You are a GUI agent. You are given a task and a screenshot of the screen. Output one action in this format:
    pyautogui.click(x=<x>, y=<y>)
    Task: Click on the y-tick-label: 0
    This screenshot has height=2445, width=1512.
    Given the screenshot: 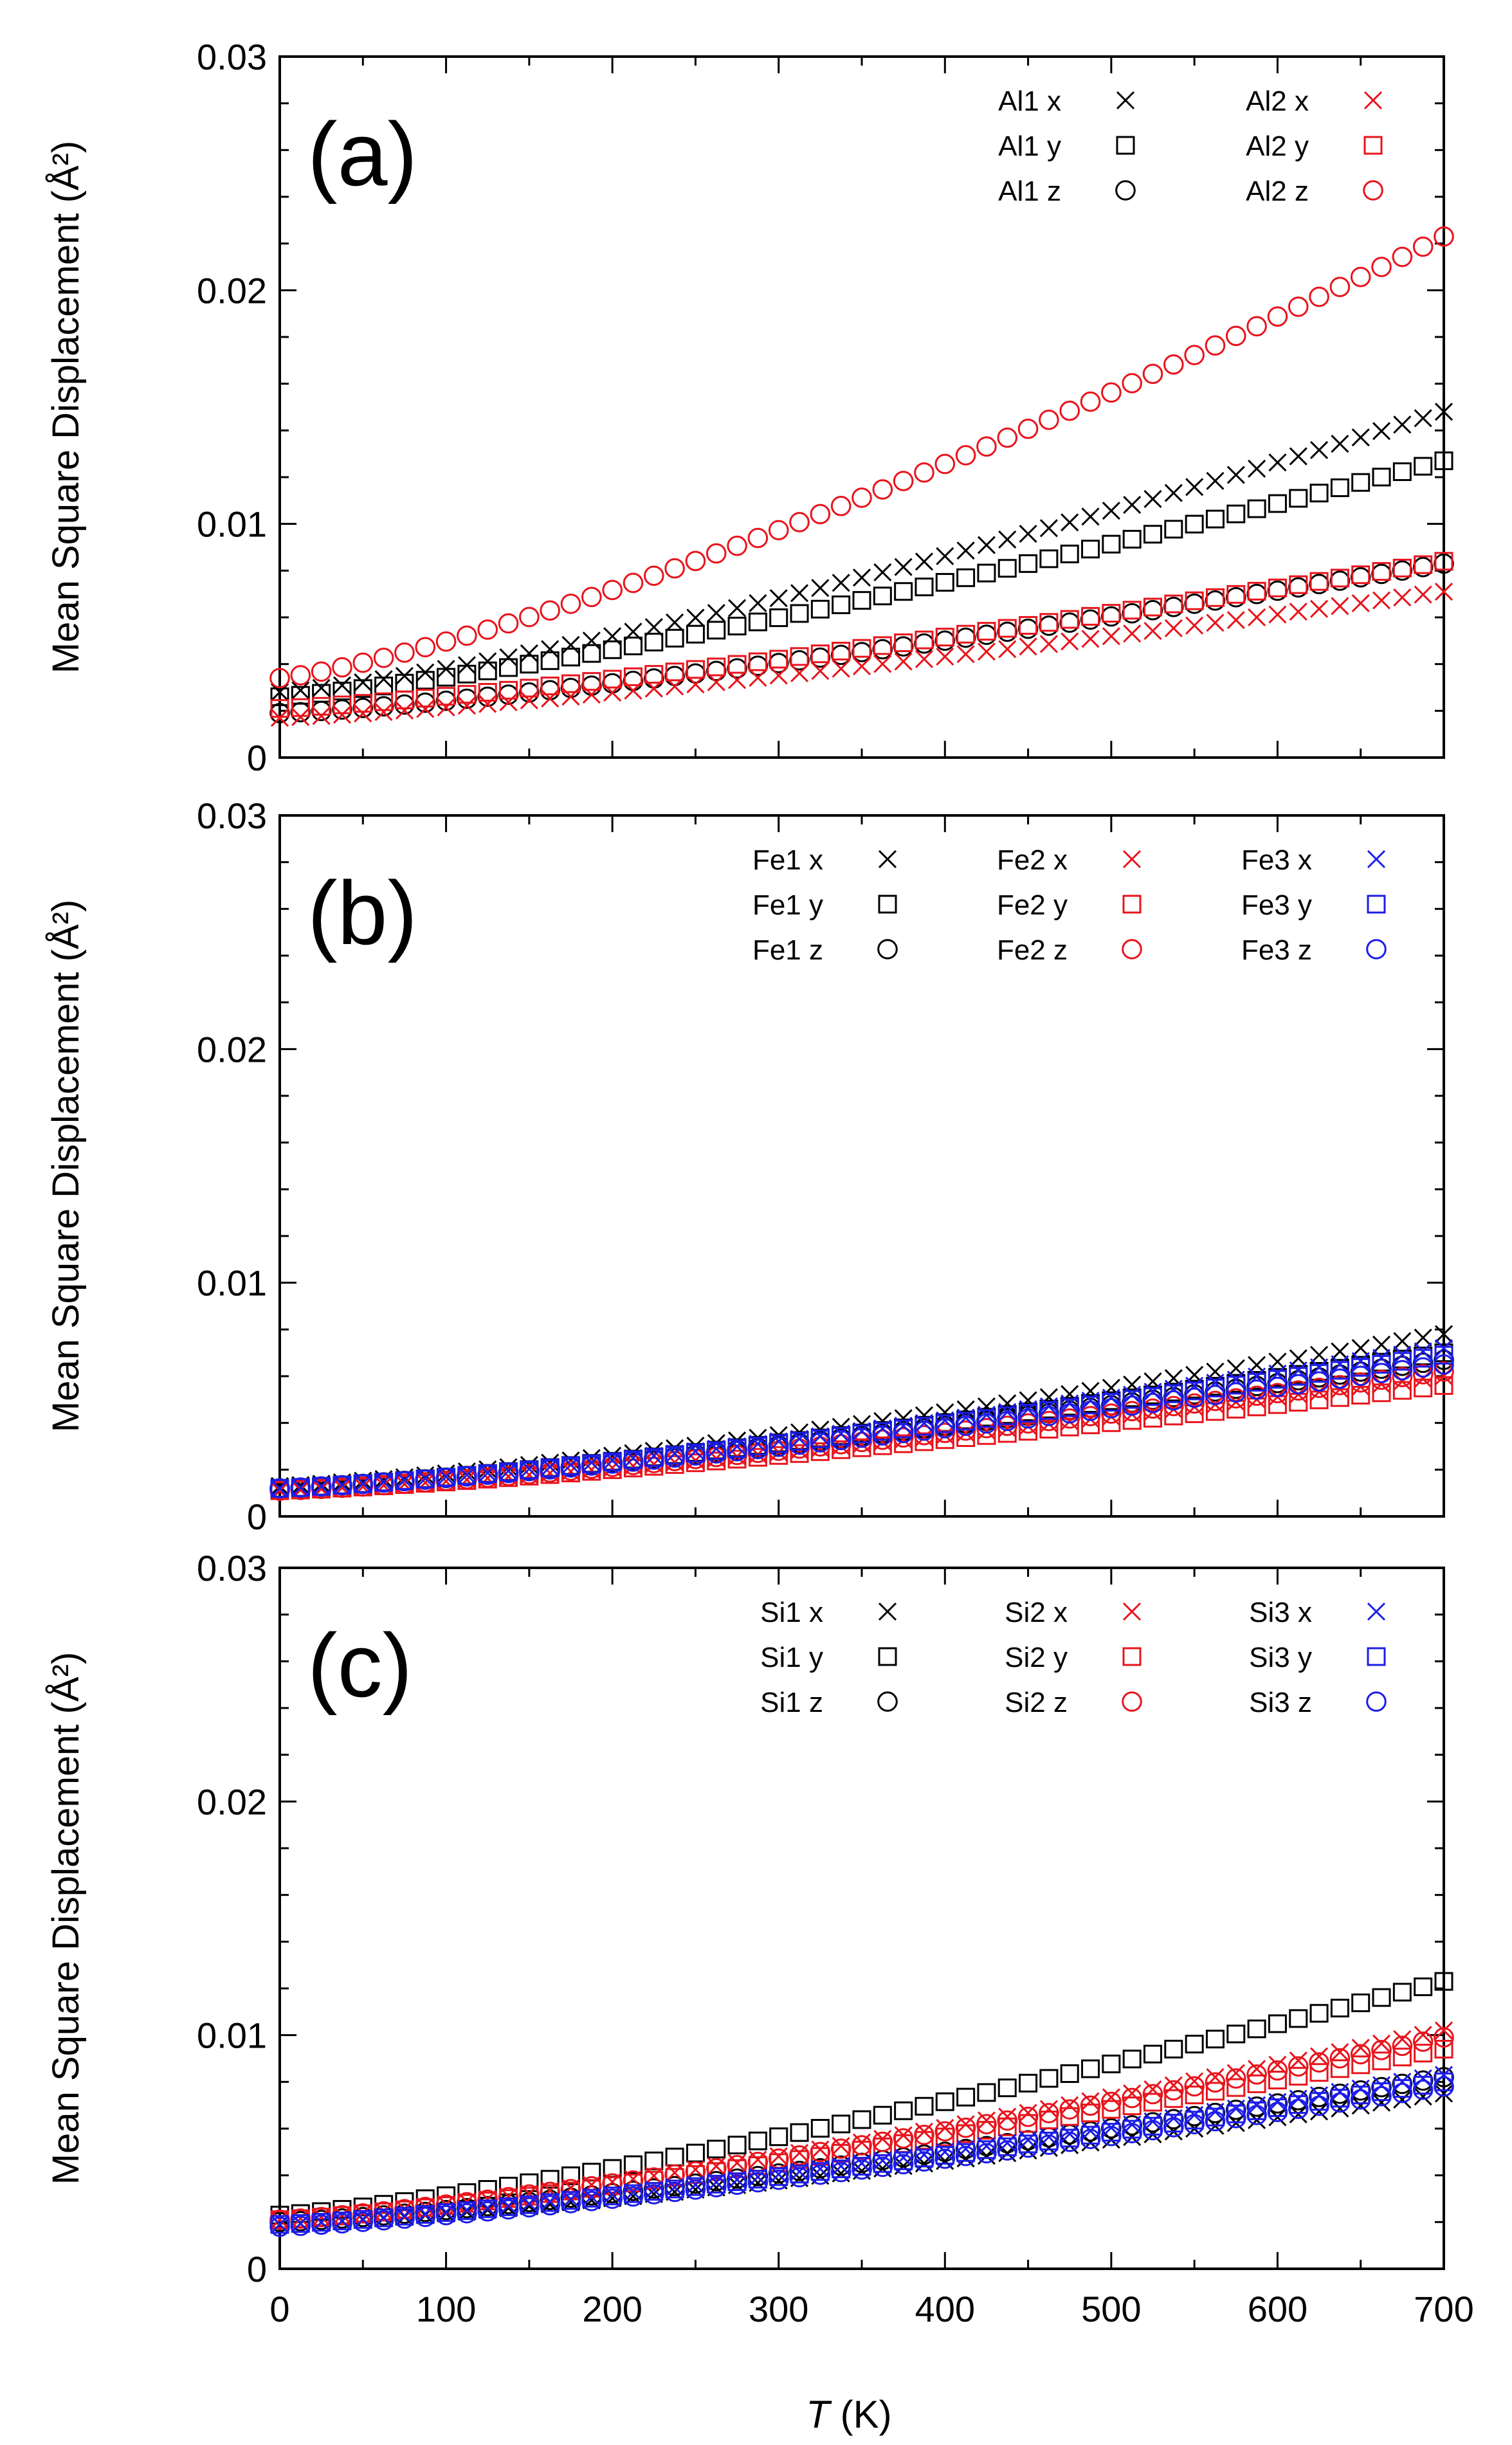 What is the action you would take?
    pyautogui.click(x=257, y=1517)
    